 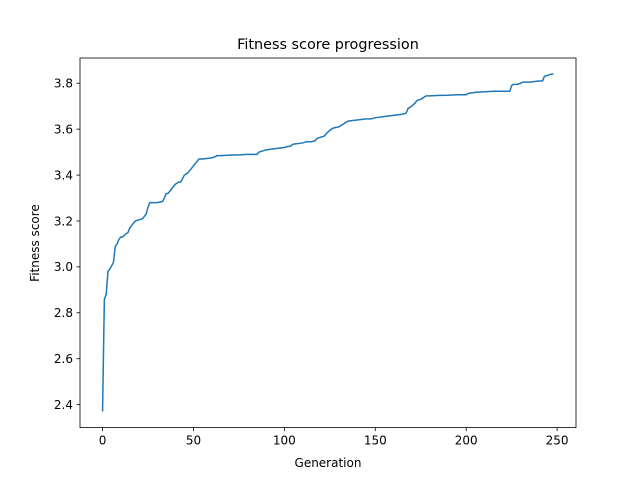 What do you see at coordinates (334, 437) in the screenshot?
I see `x-axis-ticks: 0 50 100 150 200 250` at bounding box center [334, 437].